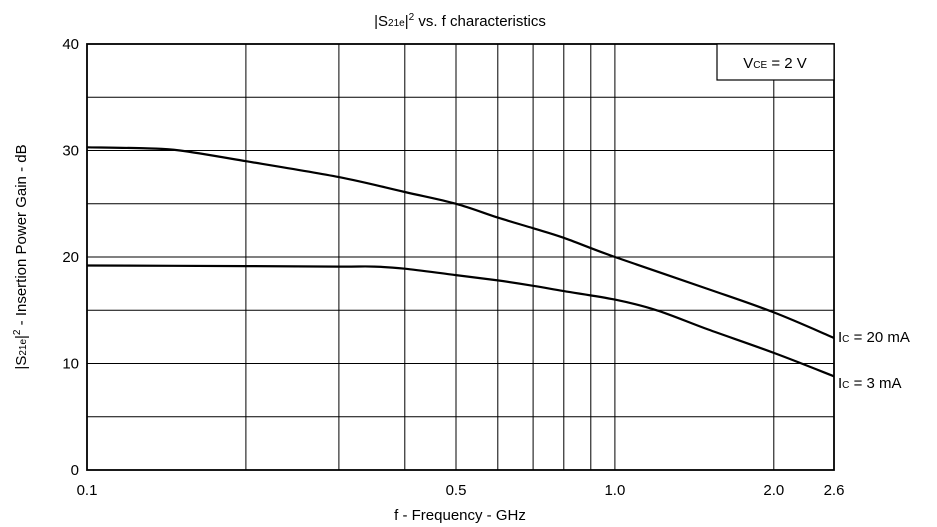 This screenshot has width=937, height=527. What do you see at coordinates (460, 515) in the screenshot?
I see `x-axis-label: f - Frequency - GHz` at bounding box center [460, 515].